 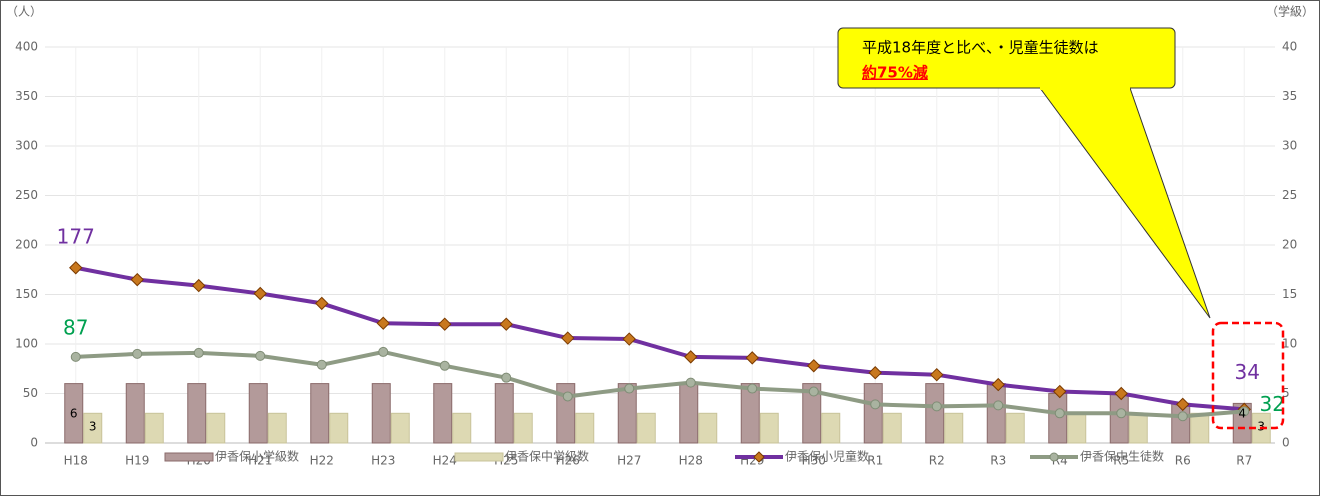 I want to click on legend-label: 伊香保小学級数, so click(x=257, y=456).